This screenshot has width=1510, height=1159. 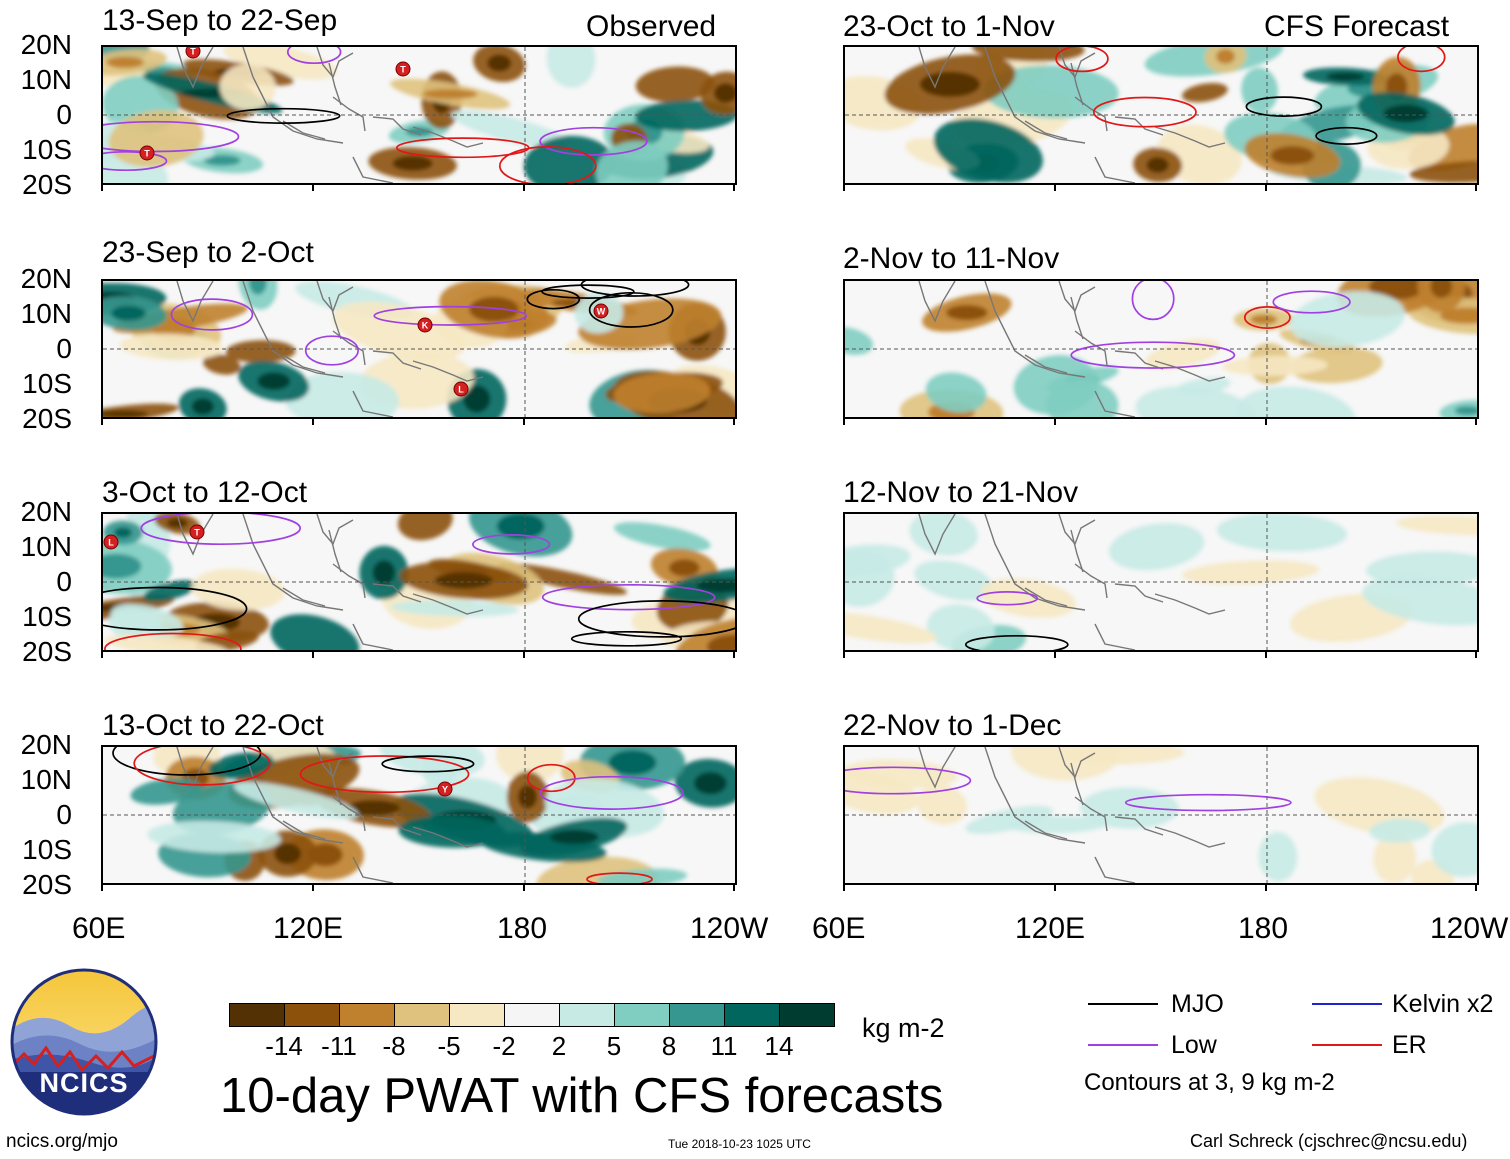 I want to click on colorbar-units: kg m-2, so click(x=903, y=1028).